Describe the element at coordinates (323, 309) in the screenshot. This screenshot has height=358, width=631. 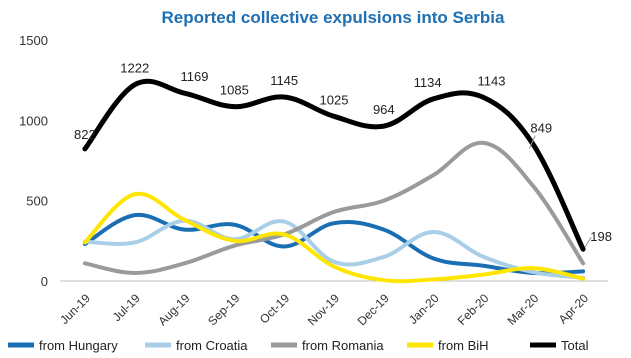
I see `x-tick-label: Nov-19` at that location.